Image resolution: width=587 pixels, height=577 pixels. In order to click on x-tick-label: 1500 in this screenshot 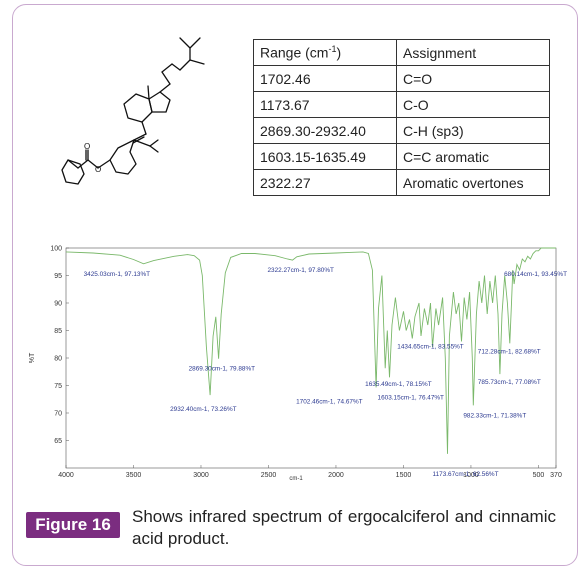, I will do `click(404, 475)`.